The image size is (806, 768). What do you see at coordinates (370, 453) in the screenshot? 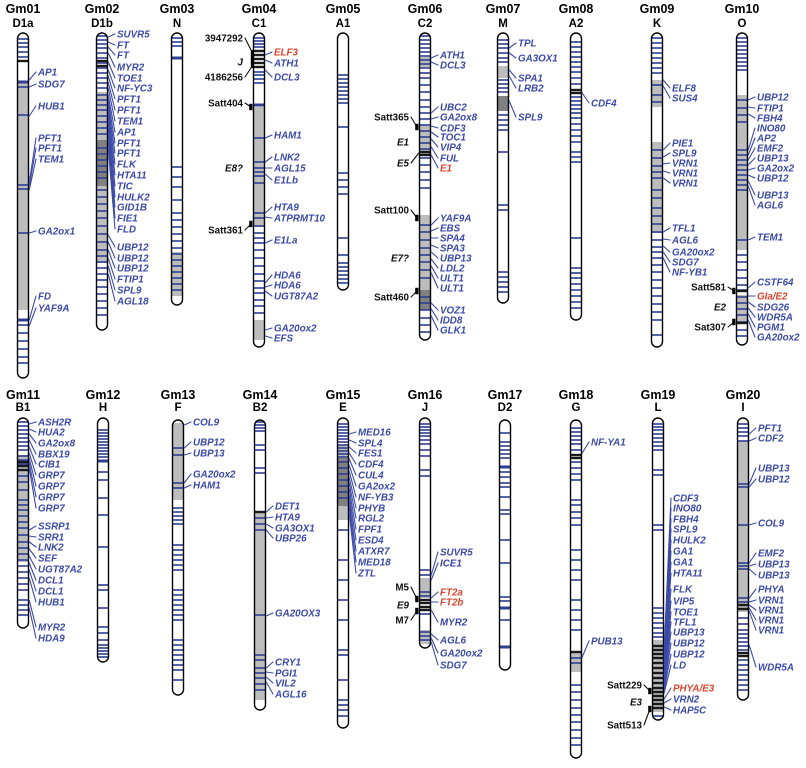
I see `gene-label: FES1` at bounding box center [370, 453].